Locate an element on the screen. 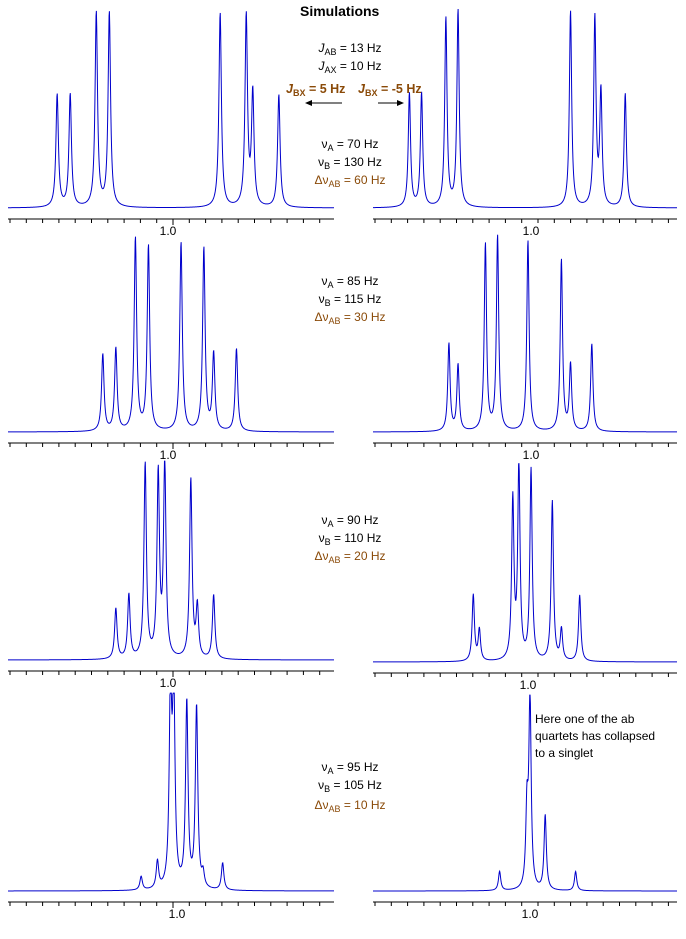 Image resolution: width=686 pixels, height=939 pixels. vb-label-row4: νB = 105 Hz is located at coordinates (350, 786).